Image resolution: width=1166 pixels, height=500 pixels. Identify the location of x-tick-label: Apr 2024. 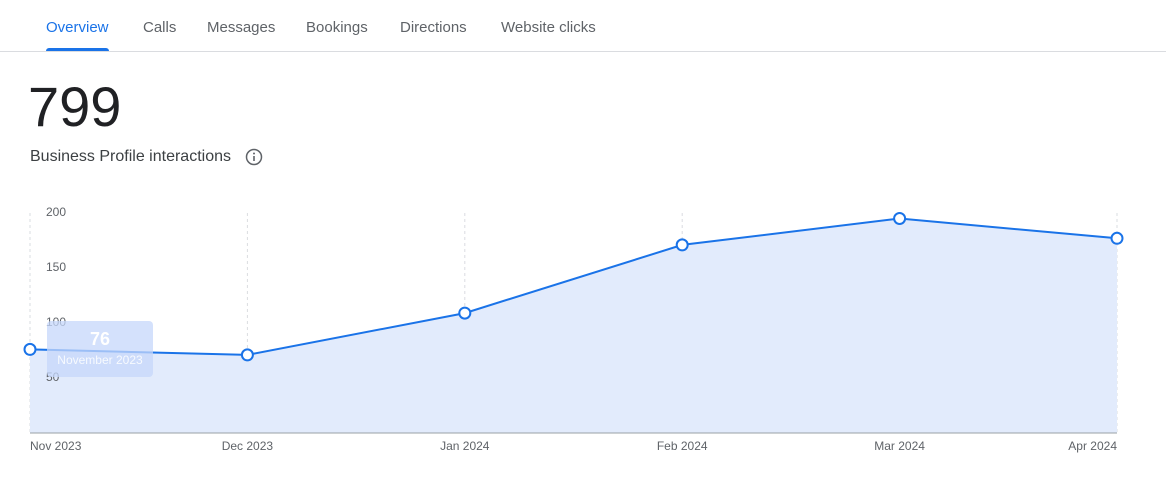
(1092, 446).